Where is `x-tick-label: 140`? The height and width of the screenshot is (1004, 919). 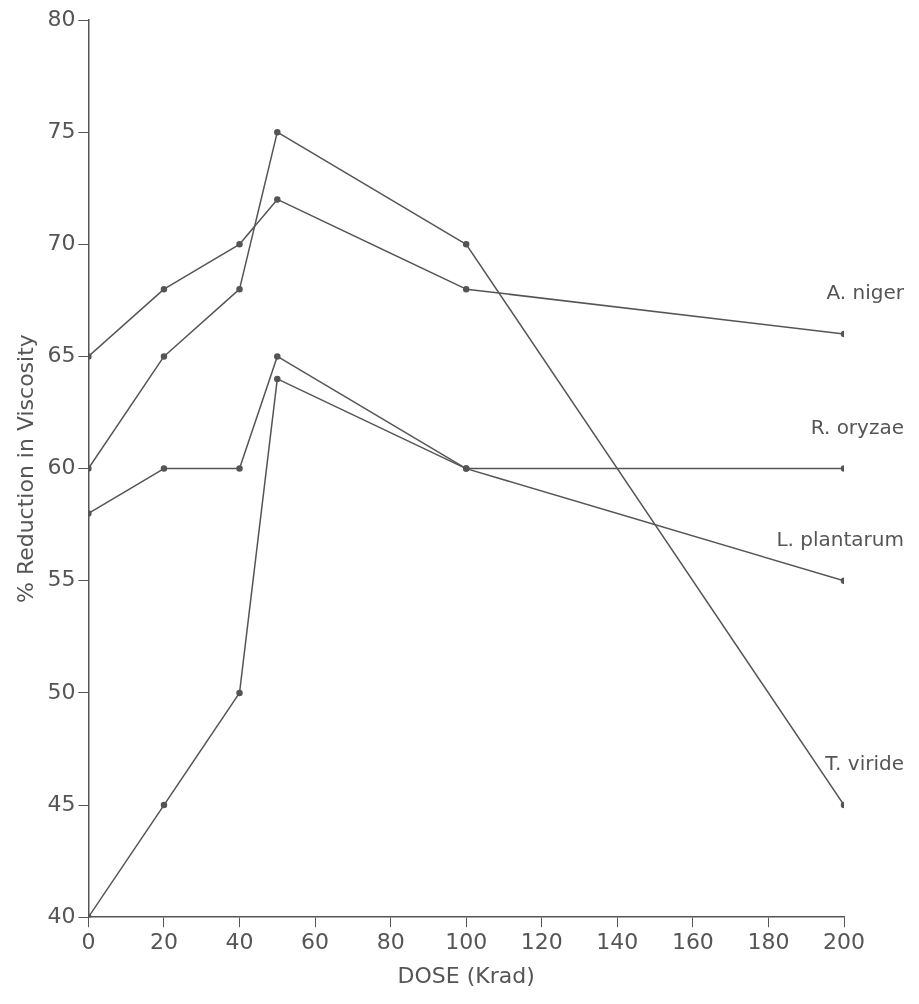
x-tick-label: 140 is located at coordinates (617, 942).